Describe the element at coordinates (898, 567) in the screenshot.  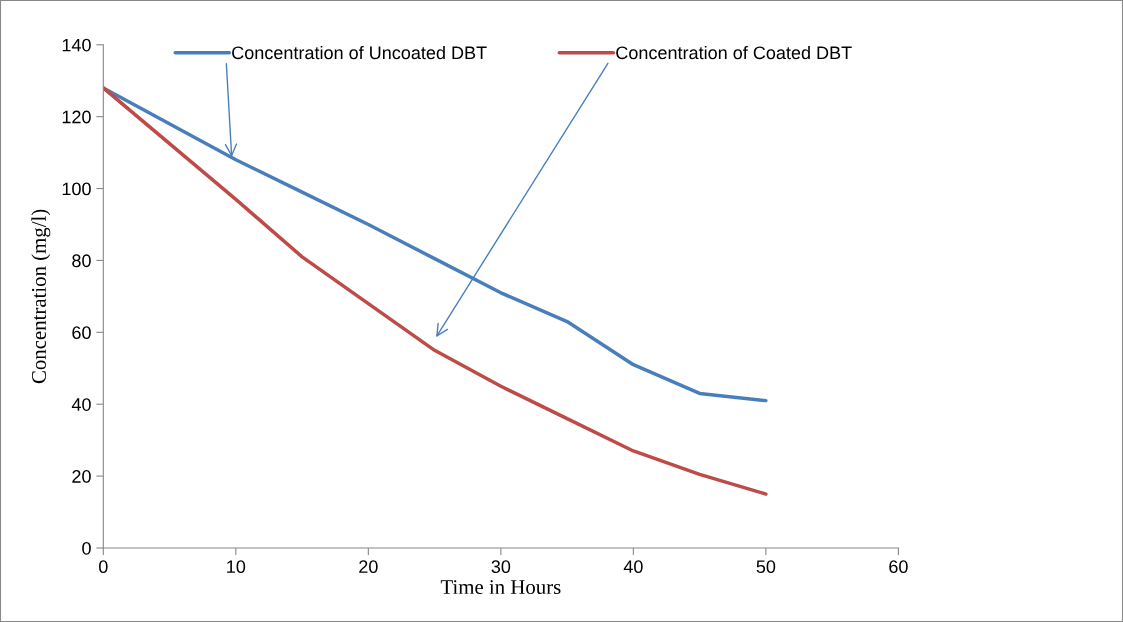
I see `x-tick-label: 60` at that location.